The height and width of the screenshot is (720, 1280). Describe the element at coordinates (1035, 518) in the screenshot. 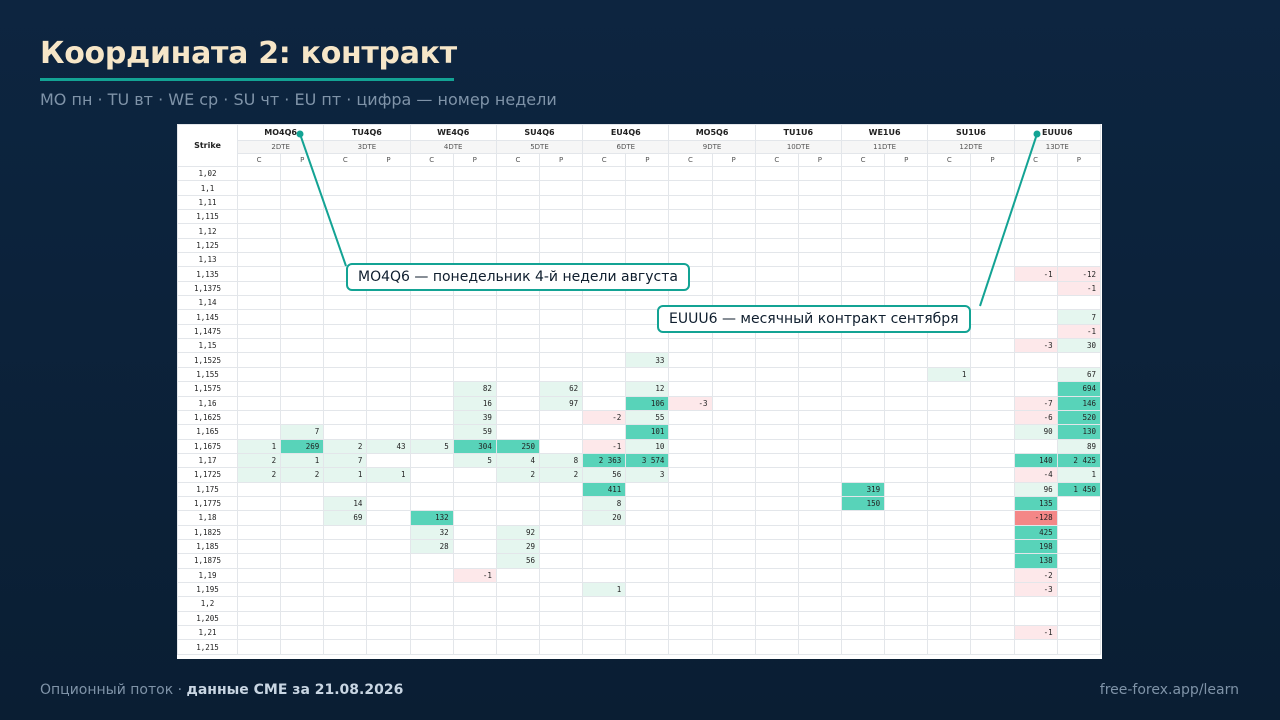

I see `volume-cell: -128` at that location.